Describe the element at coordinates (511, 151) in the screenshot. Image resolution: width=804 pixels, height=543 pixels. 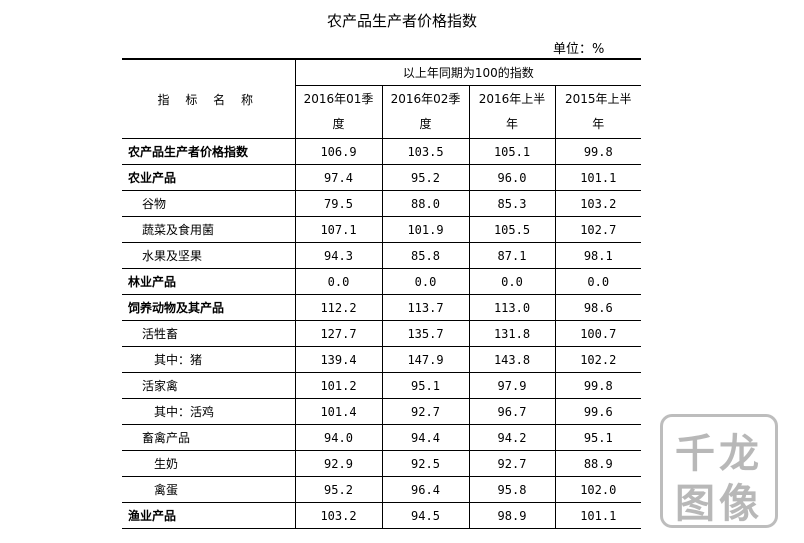
I see `cell-value: 105.1` at that location.